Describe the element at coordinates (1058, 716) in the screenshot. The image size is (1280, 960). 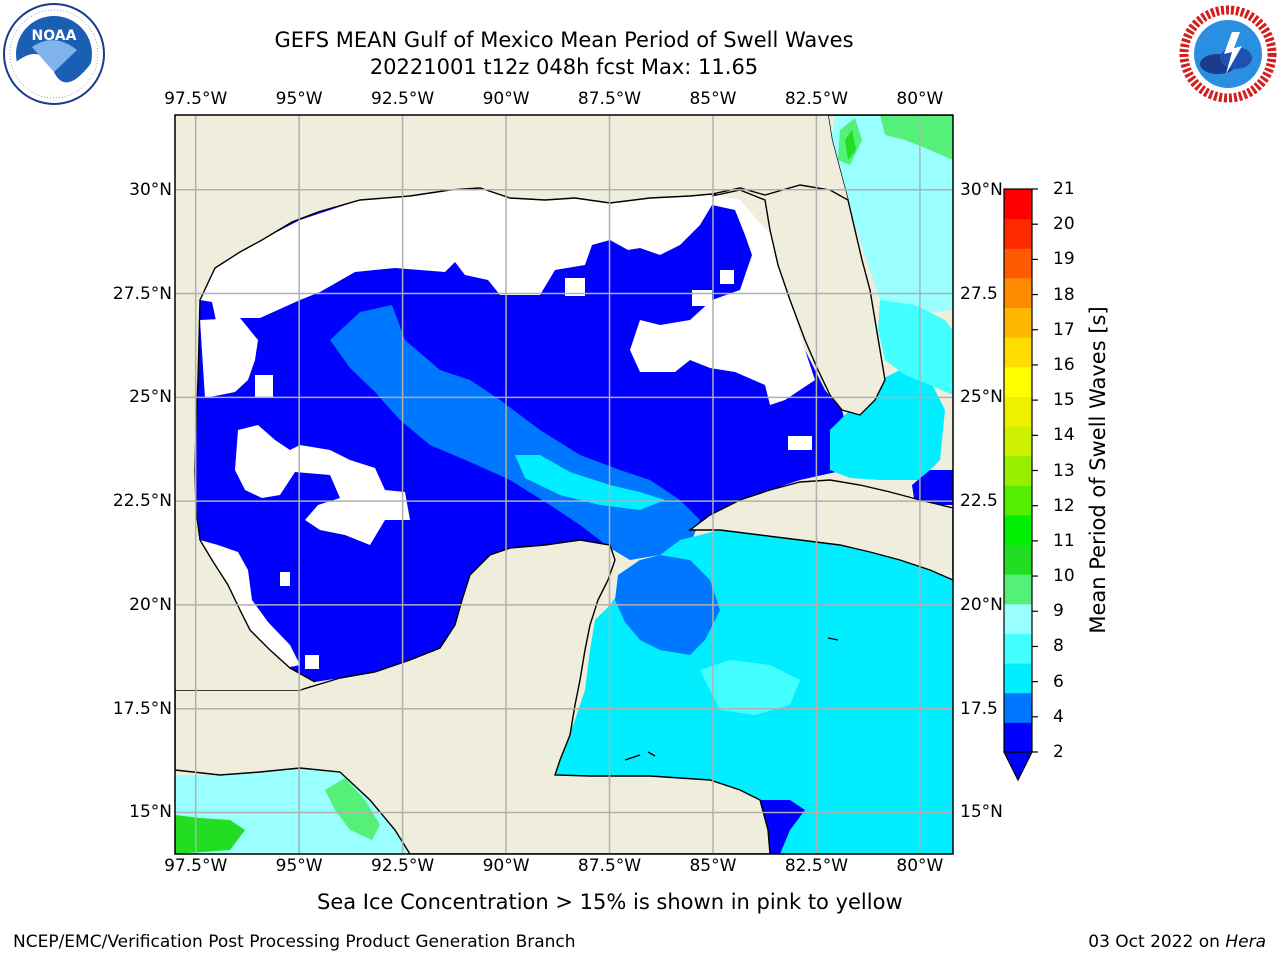
I see `colorbar-tick-label: 4` at that location.